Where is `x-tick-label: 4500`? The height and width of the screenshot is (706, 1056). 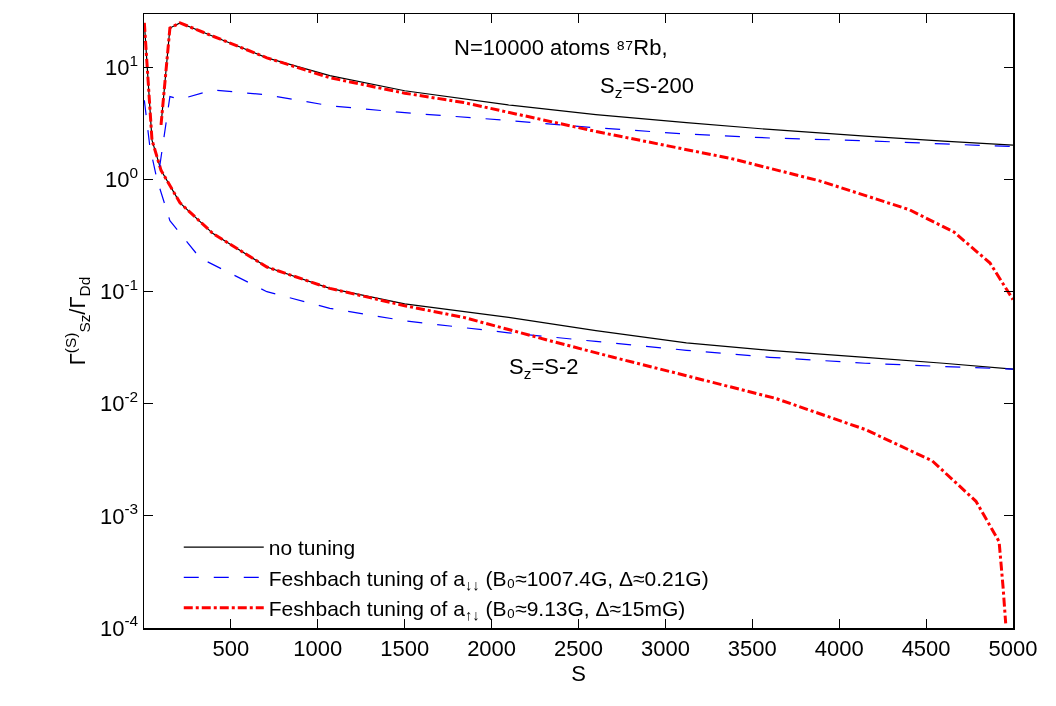 x-tick-label: 4500 is located at coordinates (926, 648).